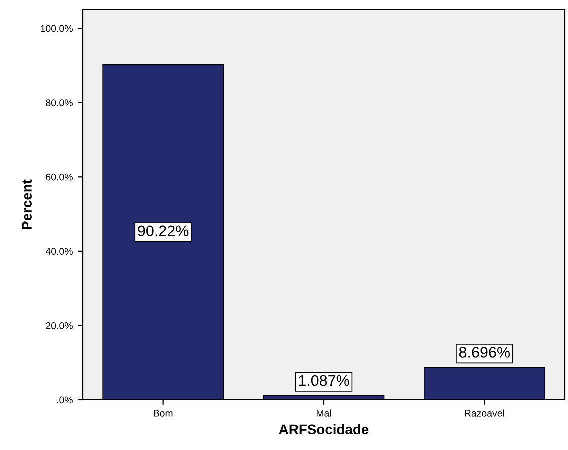  I want to click on data-label: 1.087%, so click(324, 380).